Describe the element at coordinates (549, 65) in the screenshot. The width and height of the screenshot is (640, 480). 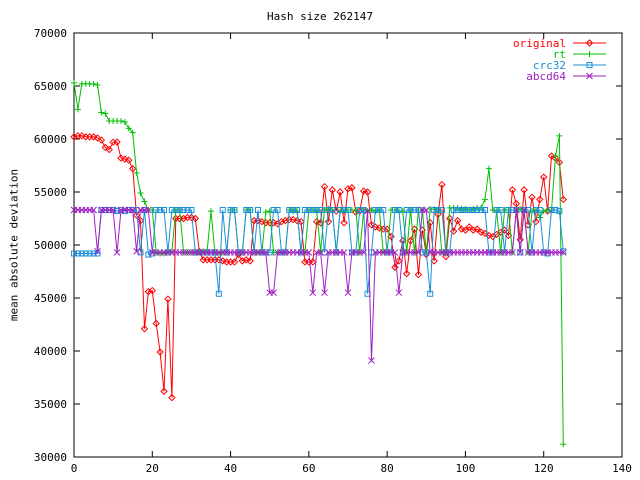
I see `legend-label-crc32: crc32` at that location.